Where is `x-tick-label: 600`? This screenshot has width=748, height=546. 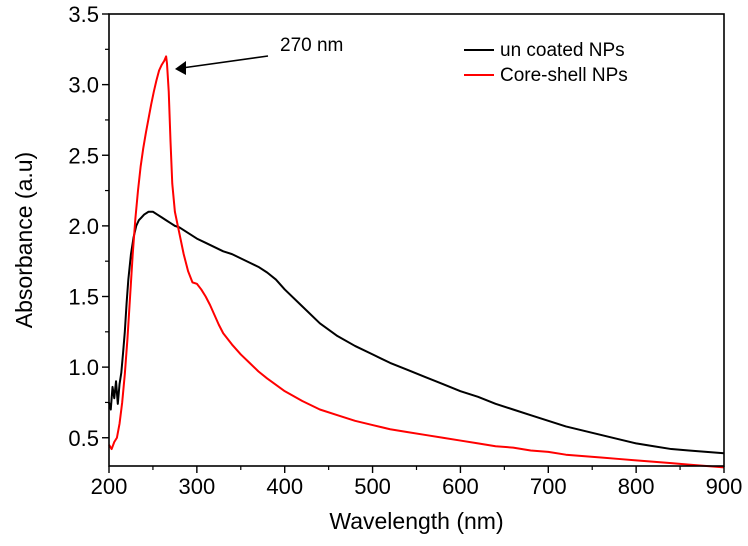
x-tick-label: 600 is located at coordinates (460, 486).